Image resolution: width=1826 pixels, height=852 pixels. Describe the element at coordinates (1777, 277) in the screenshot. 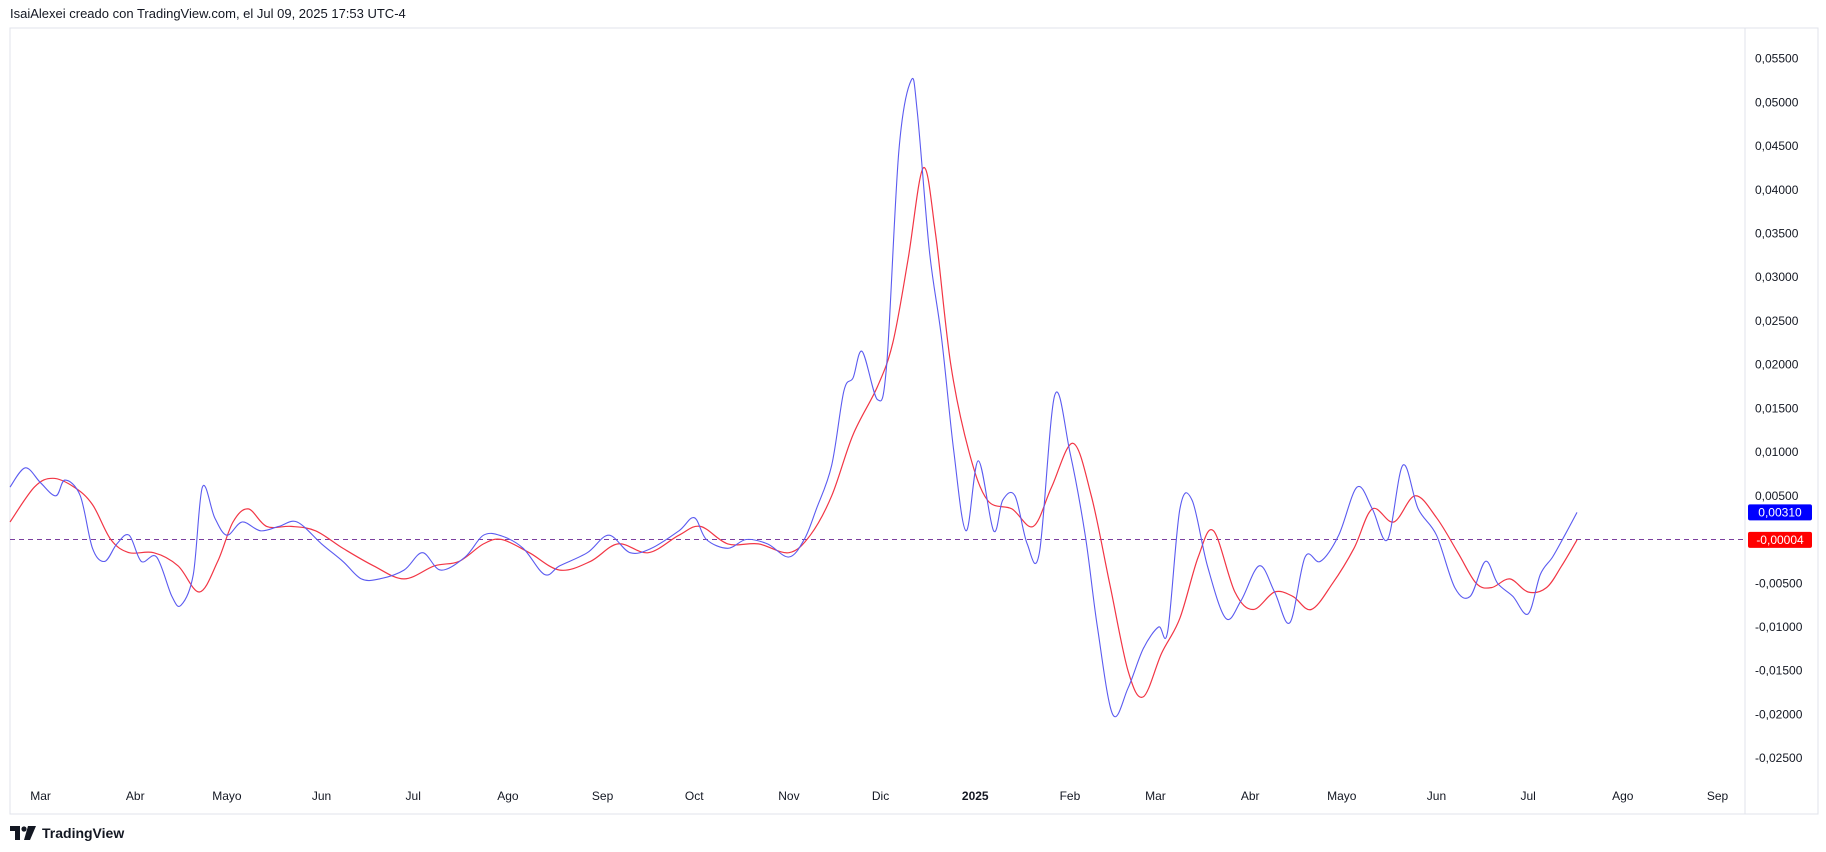

I see `y-tick-label: 0,03000` at that location.